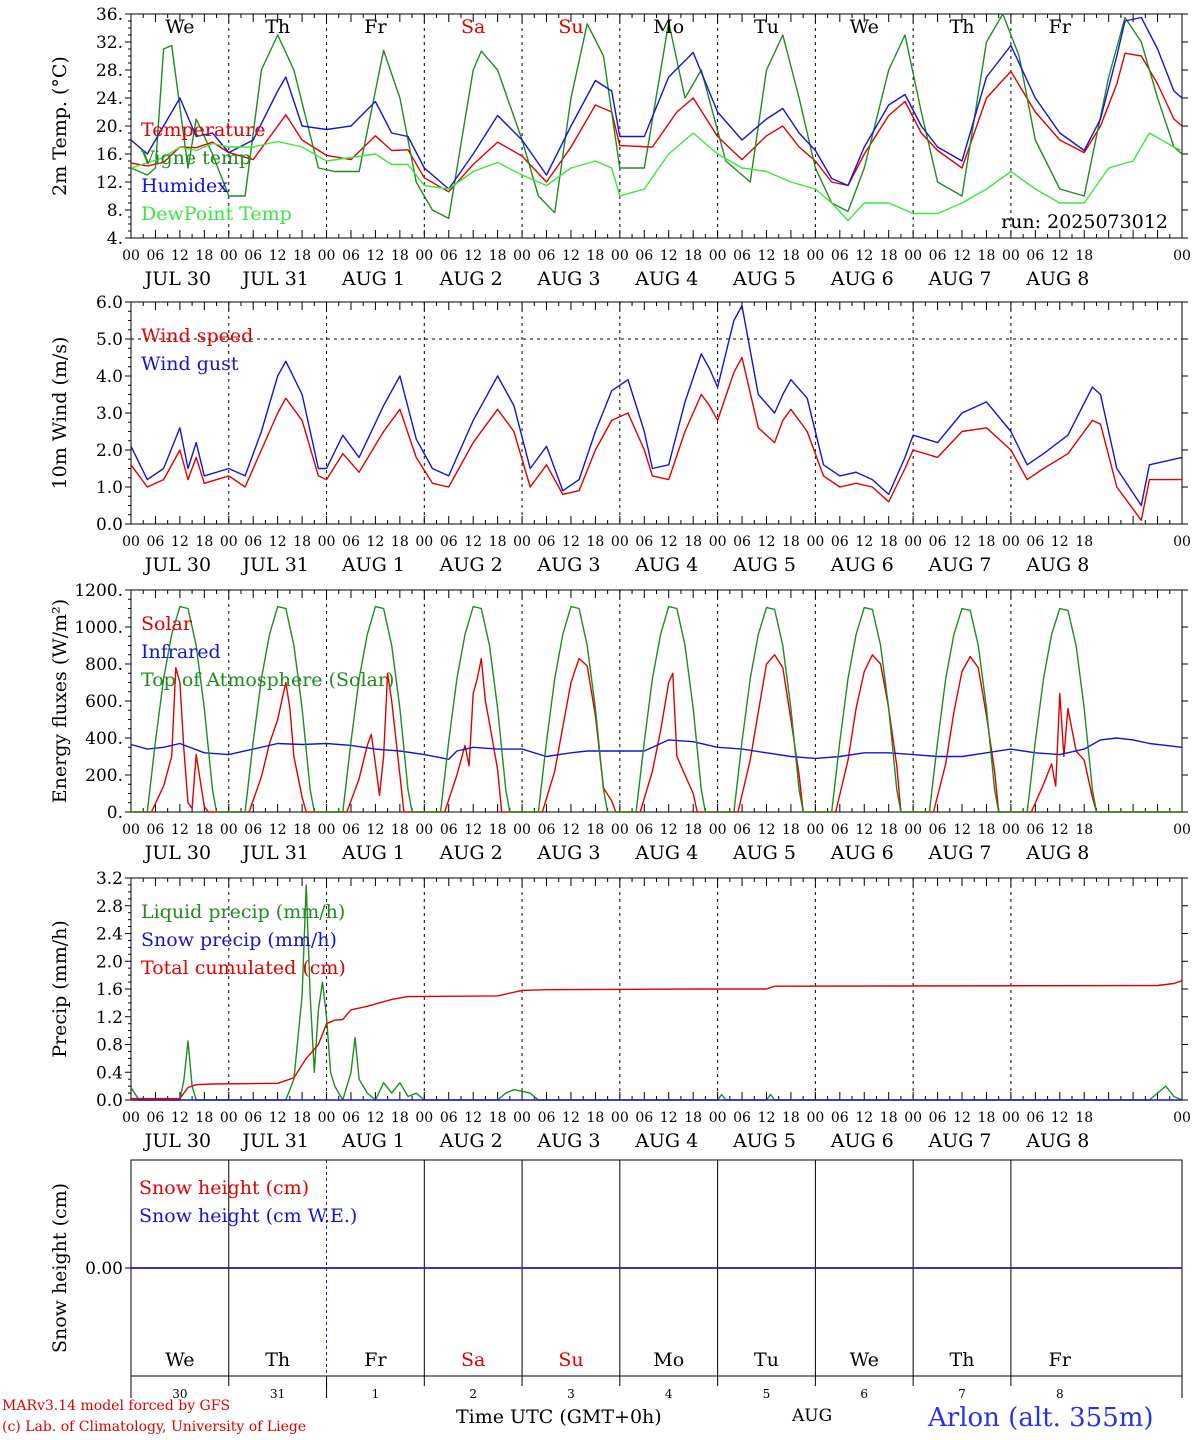  What do you see at coordinates (568, 565) in the screenshot?
I see `date-label: AUG 3` at bounding box center [568, 565].